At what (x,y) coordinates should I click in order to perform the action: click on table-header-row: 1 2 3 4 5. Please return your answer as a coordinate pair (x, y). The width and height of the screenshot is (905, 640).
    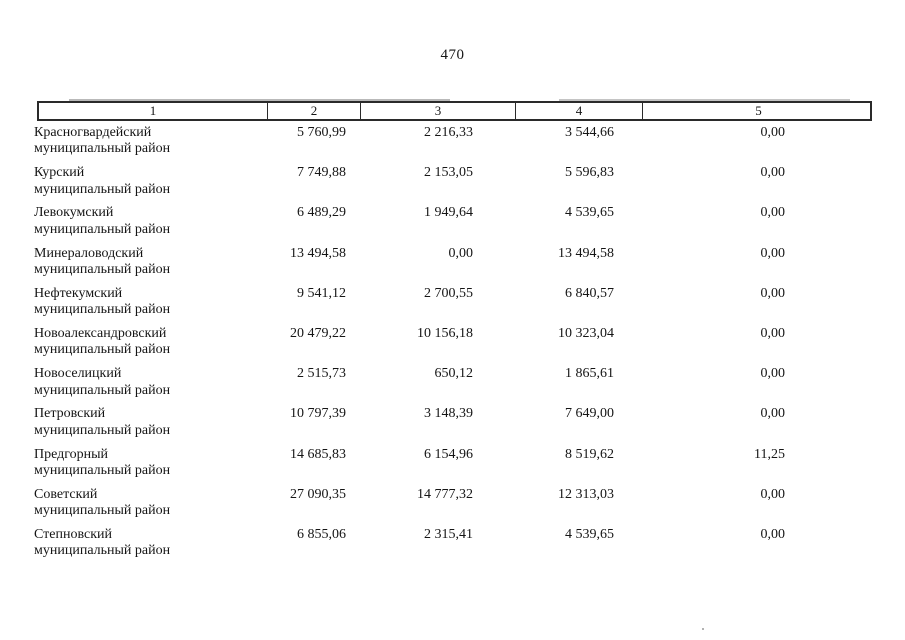
    Looking at the image, I should click on (455, 110).